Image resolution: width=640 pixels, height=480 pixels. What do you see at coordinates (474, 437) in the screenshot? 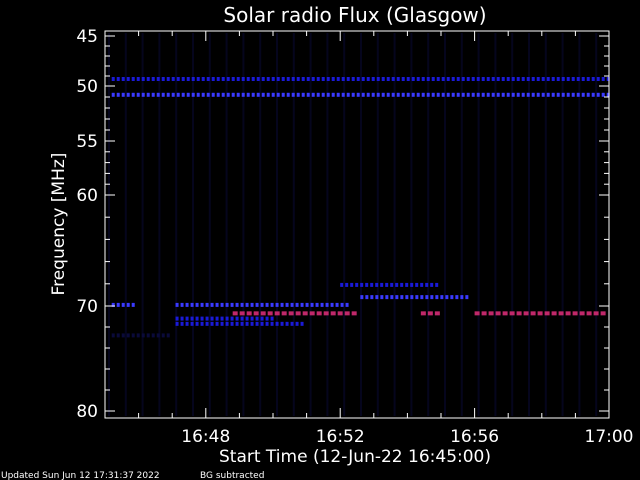
I see `x-tick-label: 16:56` at bounding box center [474, 437].